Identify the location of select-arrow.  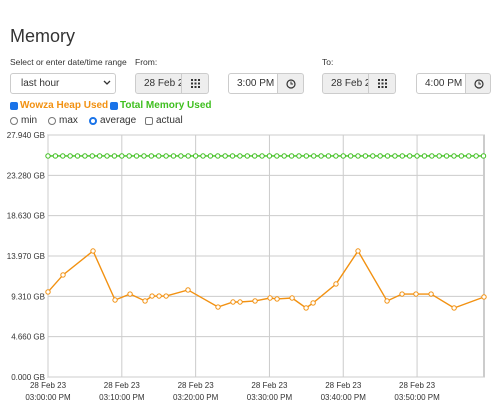
(107, 82).